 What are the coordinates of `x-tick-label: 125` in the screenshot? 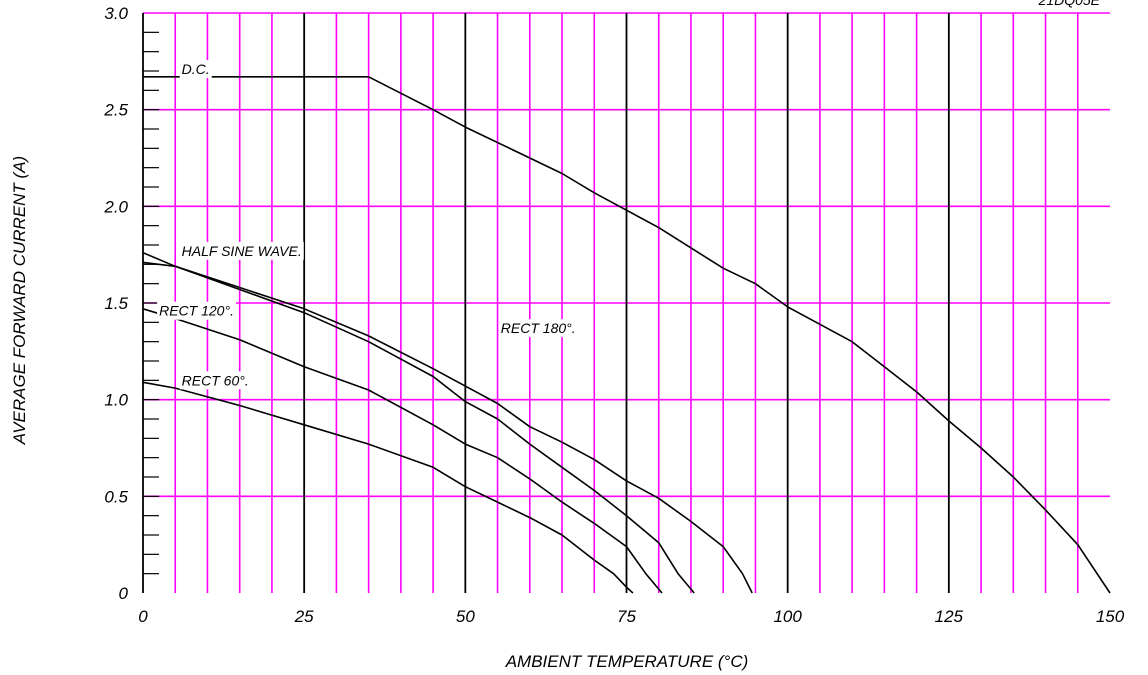 It's located at (949, 616).